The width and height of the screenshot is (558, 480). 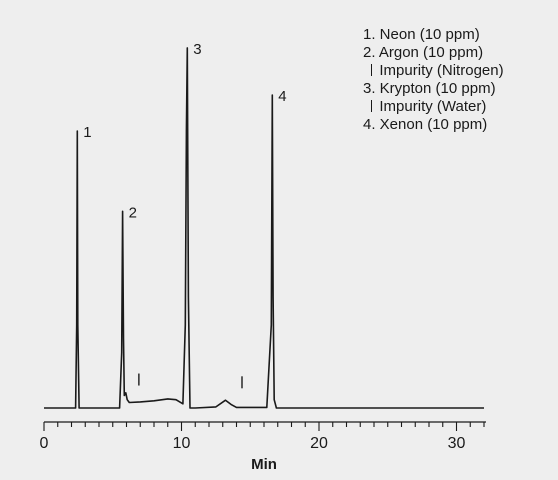 What do you see at coordinates (421, 34) in the screenshot?
I see `legend-entry: 1. Neon (10 ppm)` at bounding box center [421, 34].